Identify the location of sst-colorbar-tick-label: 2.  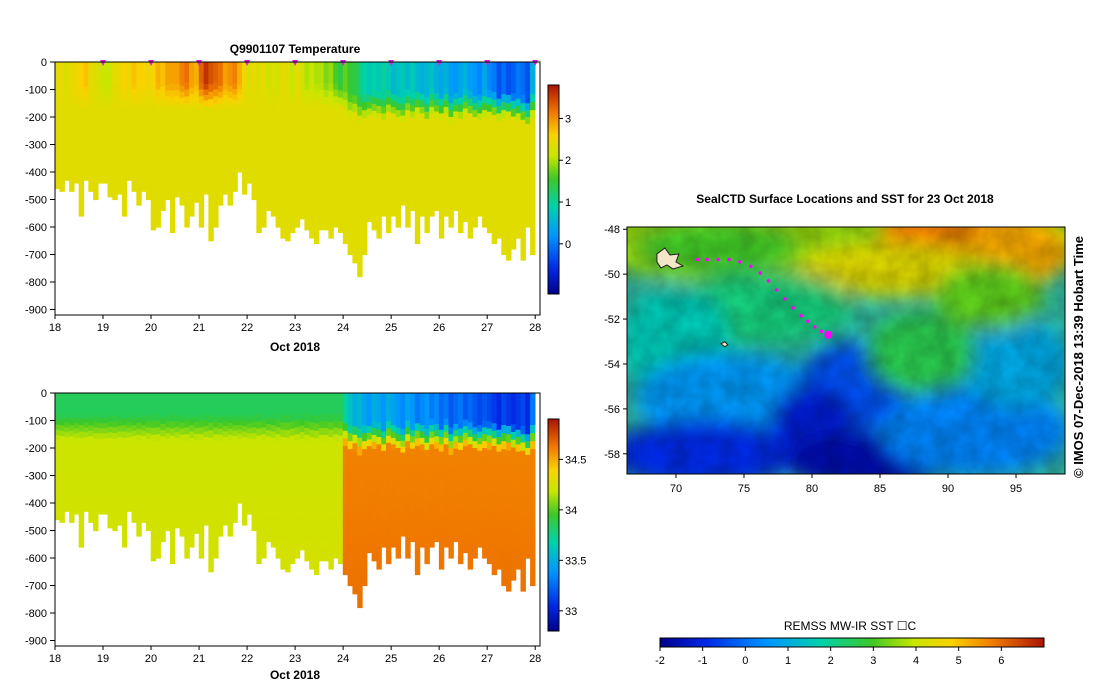
(831, 661).